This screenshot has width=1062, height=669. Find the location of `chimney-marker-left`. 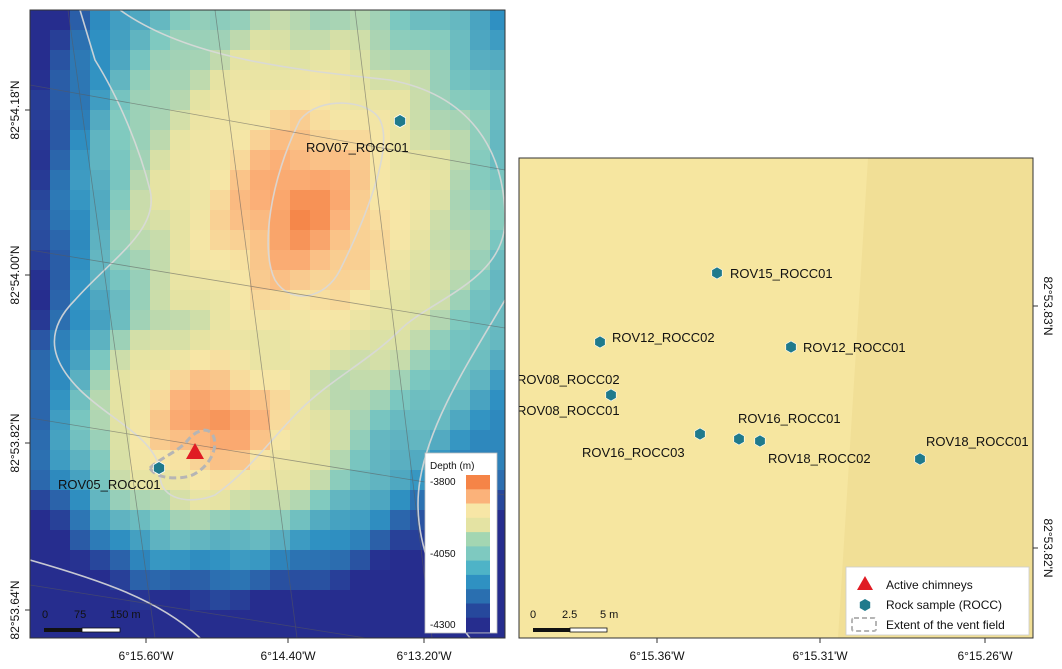

chimney-marker-left is located at coordinates (195, 451).